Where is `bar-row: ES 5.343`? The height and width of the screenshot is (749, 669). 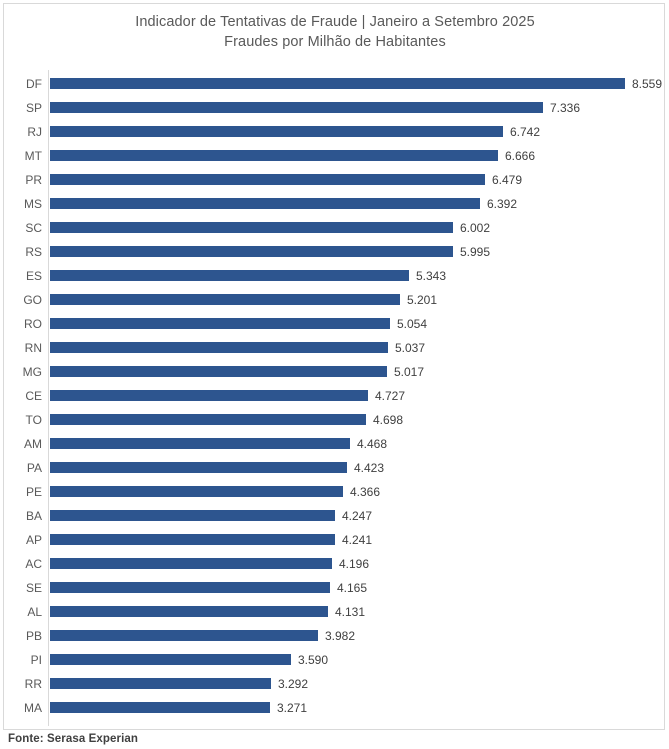
bar-row: ES 5.343 is located at coordinates (335, 276).